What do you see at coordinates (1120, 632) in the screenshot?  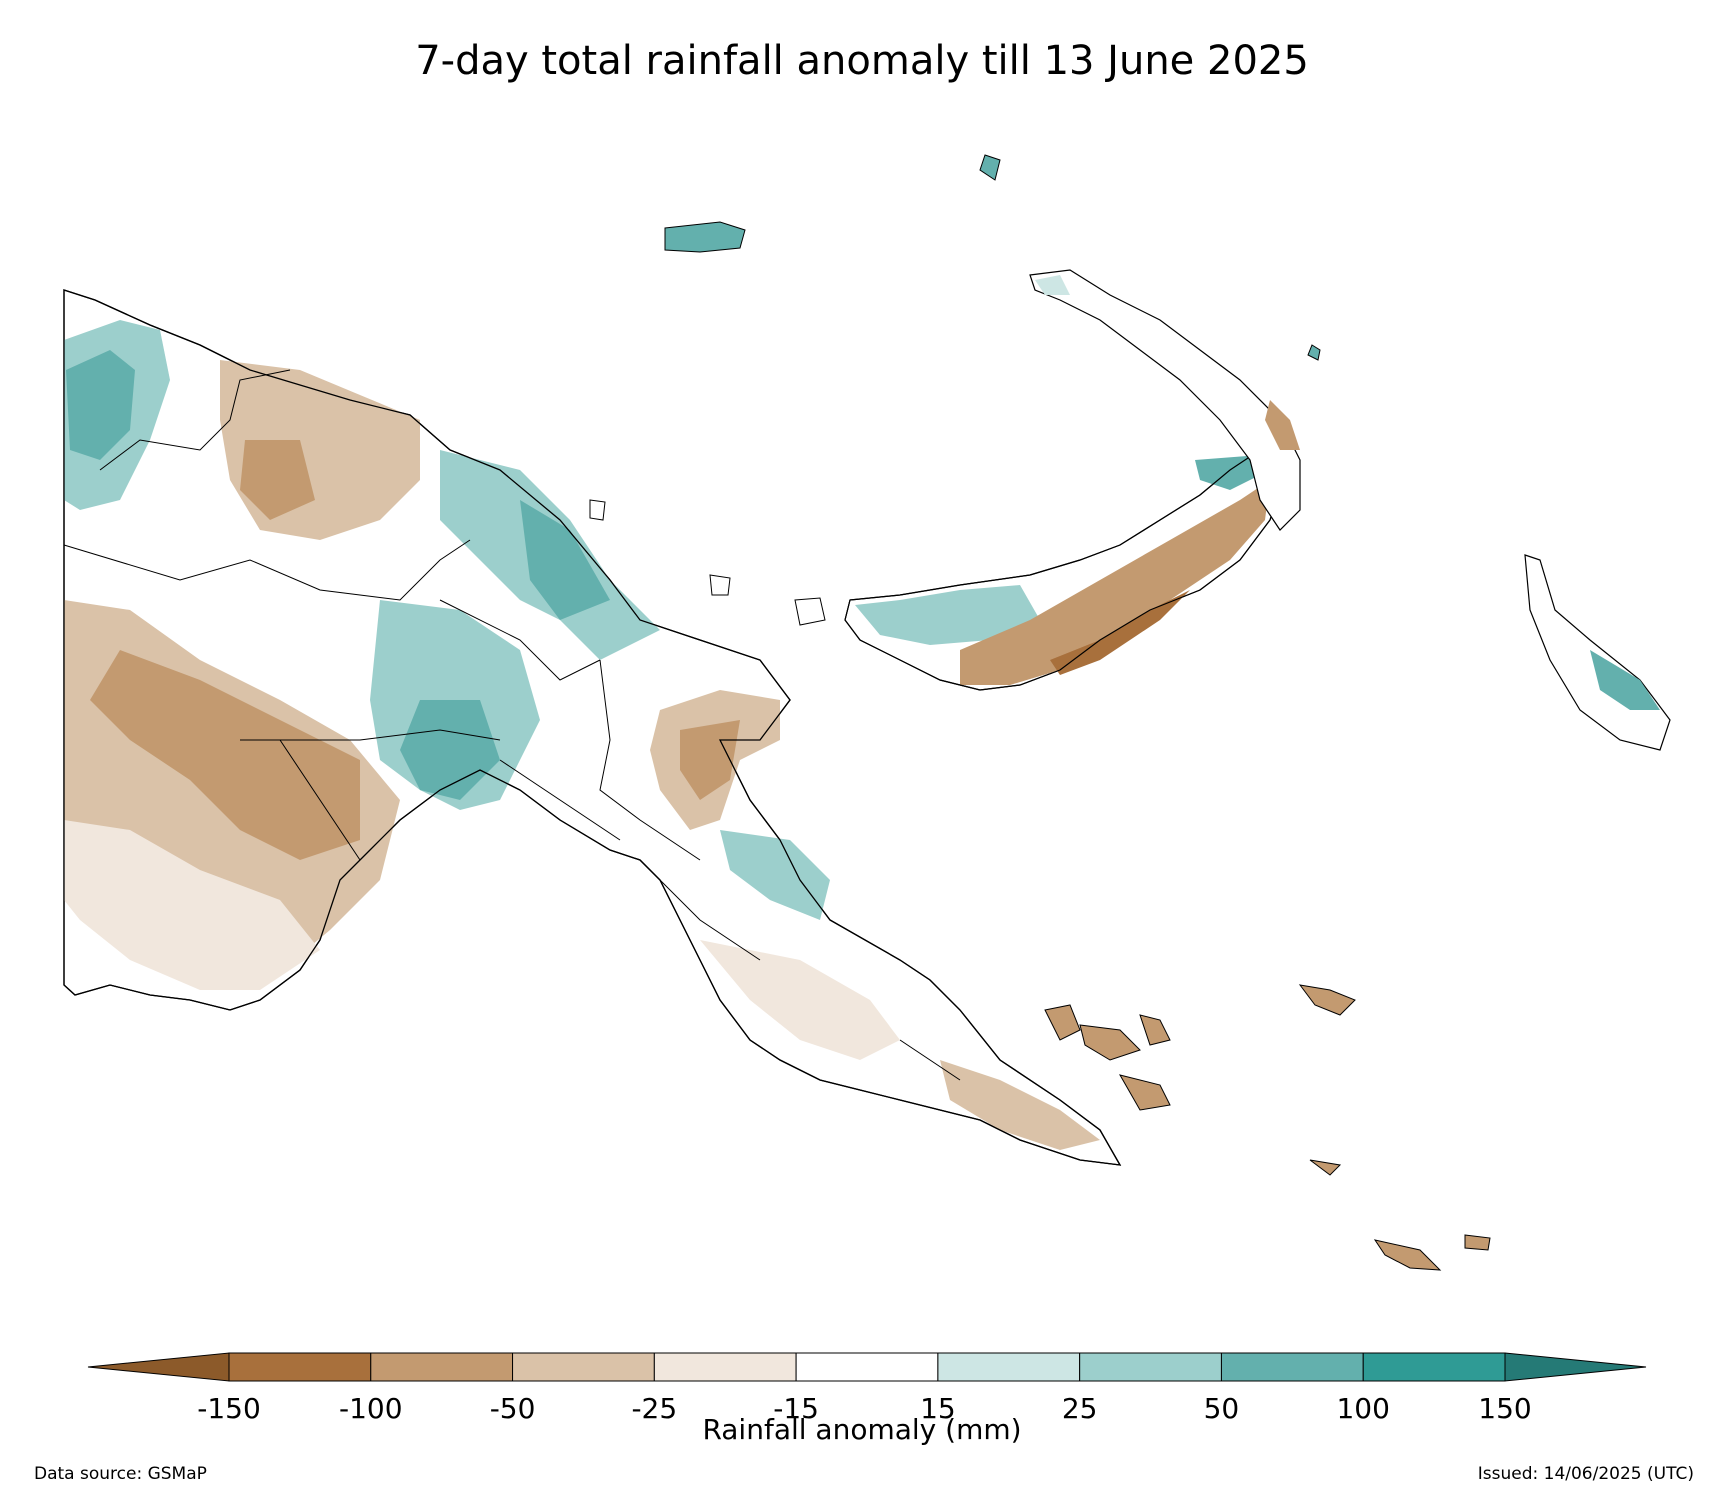 I see `dry-patch-new-britain-core` at bounding box center [1120, 632].